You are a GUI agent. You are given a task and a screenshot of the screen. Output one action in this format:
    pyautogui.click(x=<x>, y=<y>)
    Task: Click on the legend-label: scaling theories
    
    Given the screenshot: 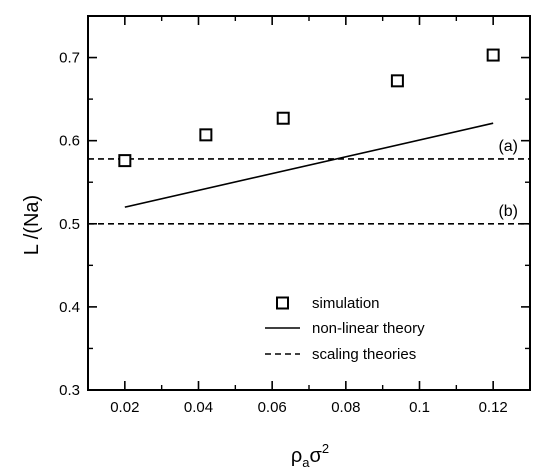 What is the action you would take?
    pyautogui.click(x=364, y=354)
    